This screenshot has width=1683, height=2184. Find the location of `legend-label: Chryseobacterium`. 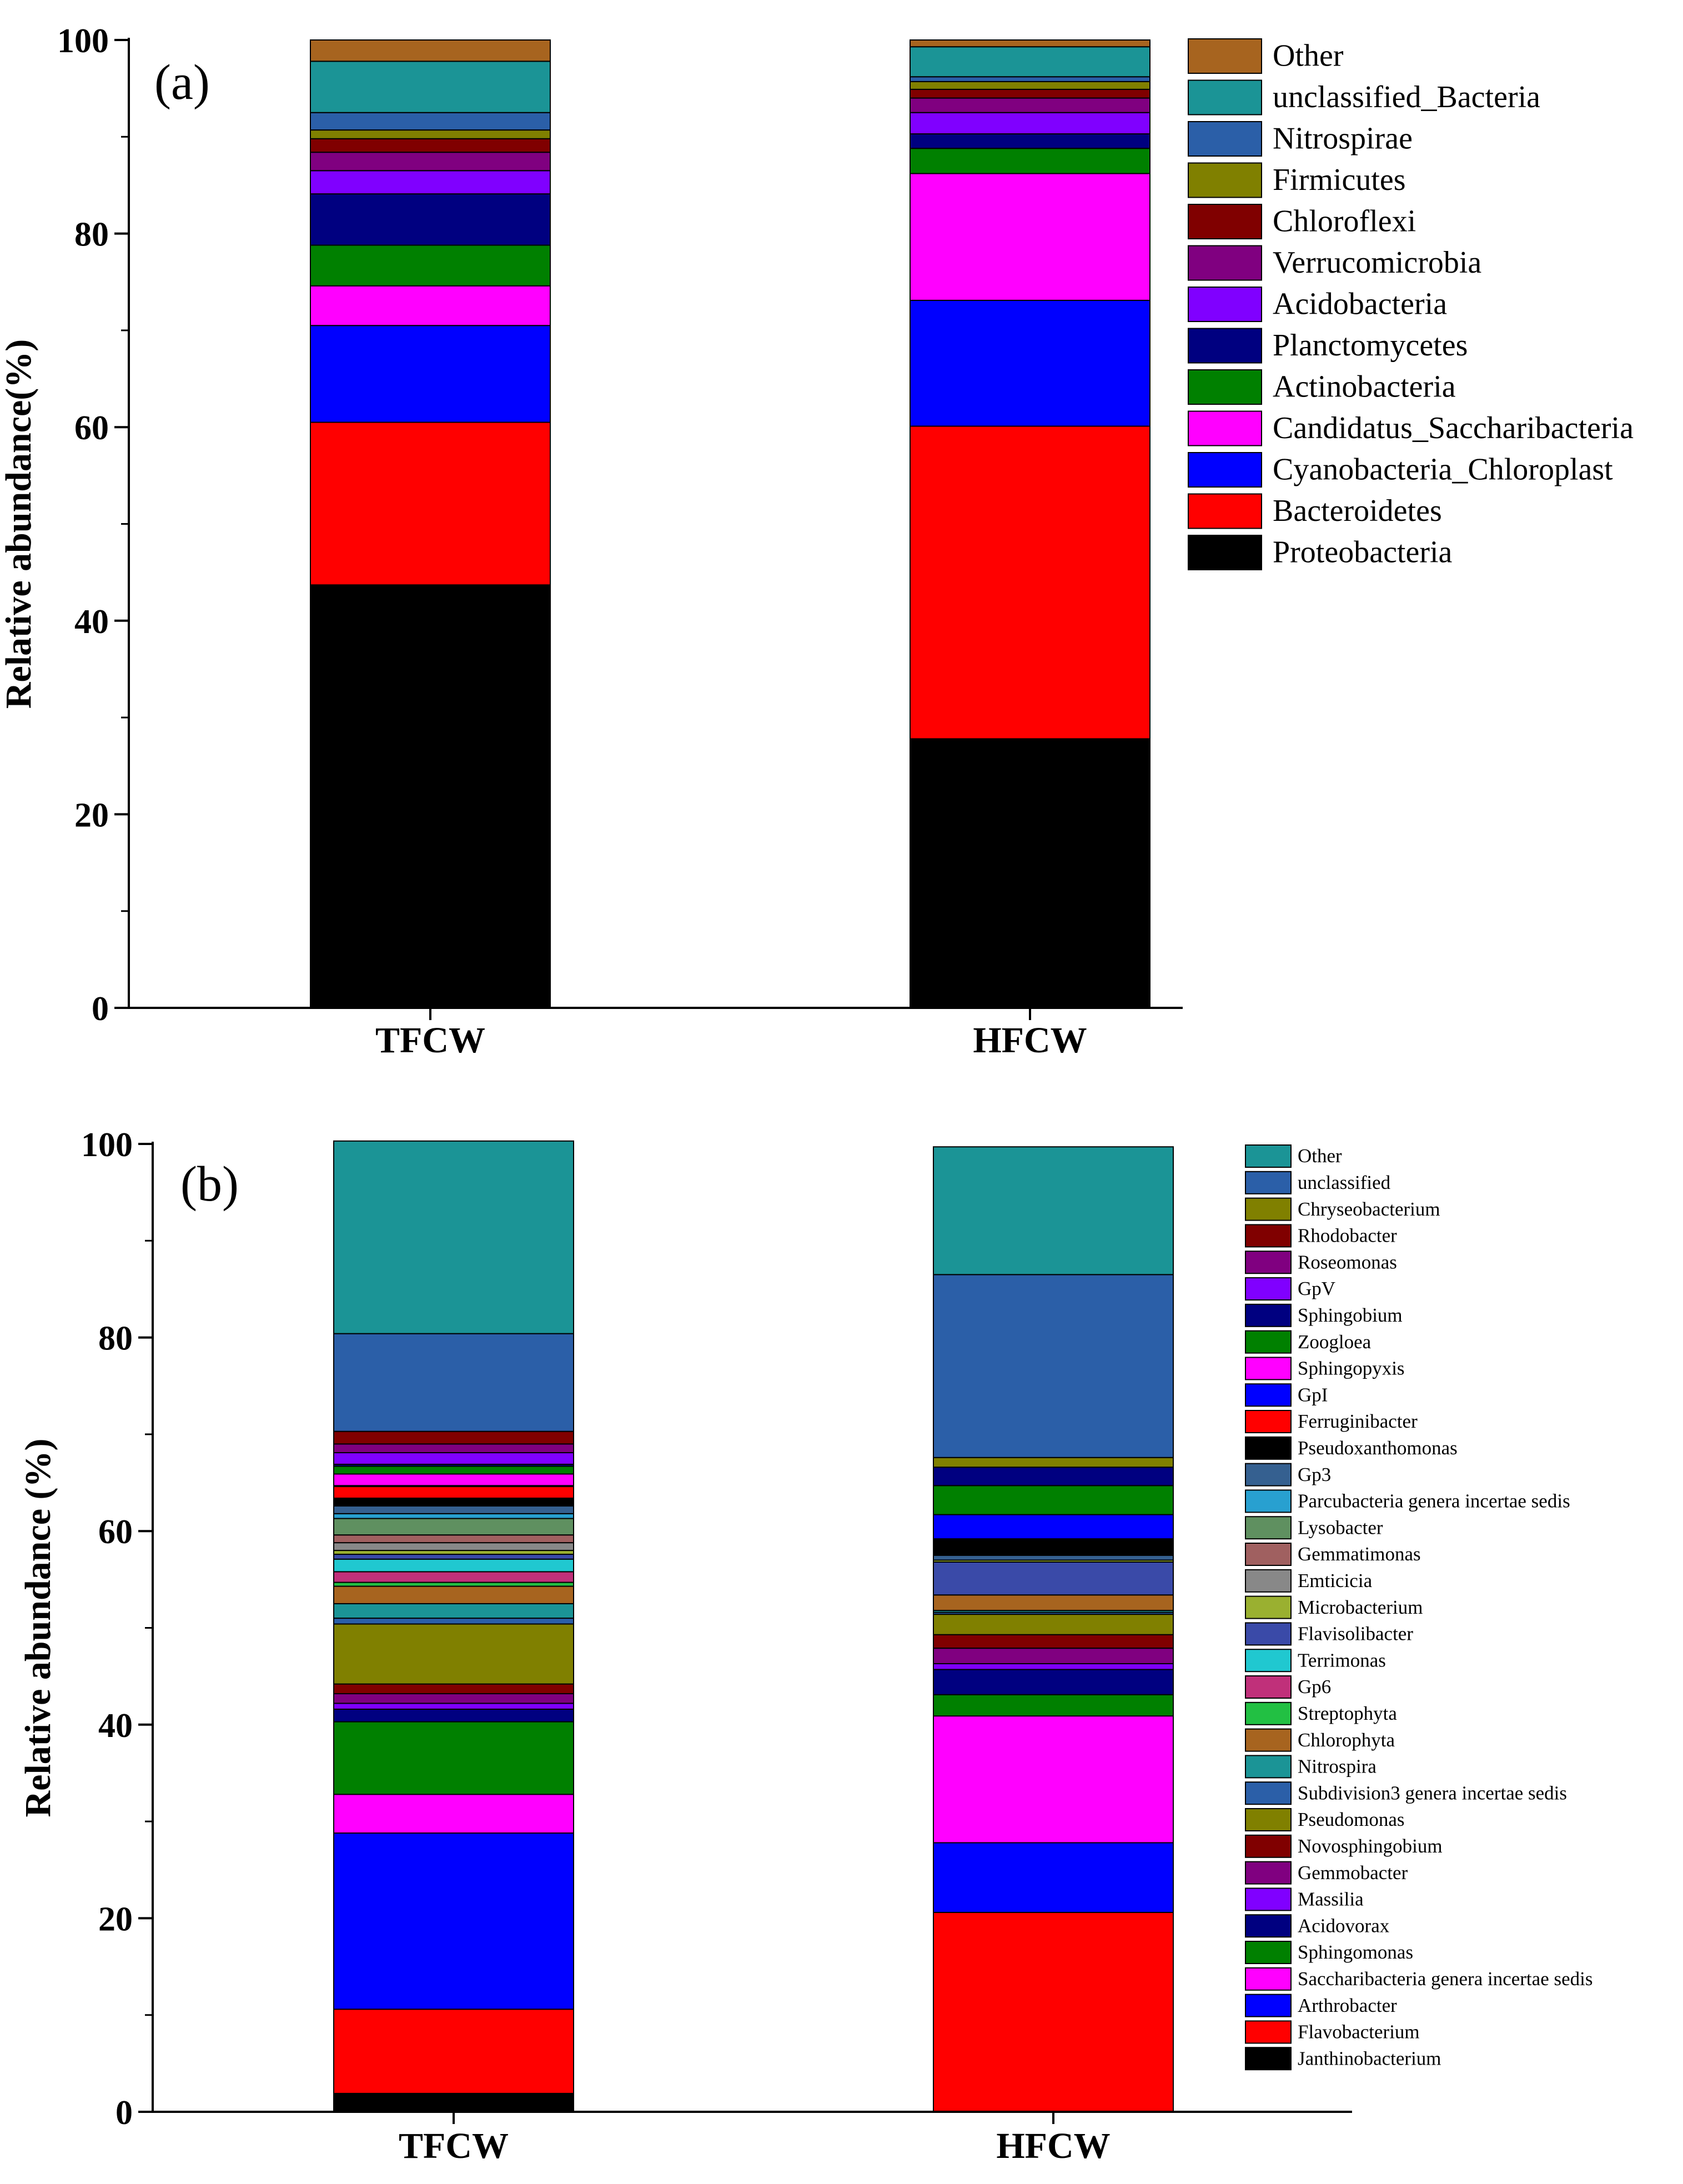

legend-label: Chryseobacterium is located at coordinates (1369, 1209).